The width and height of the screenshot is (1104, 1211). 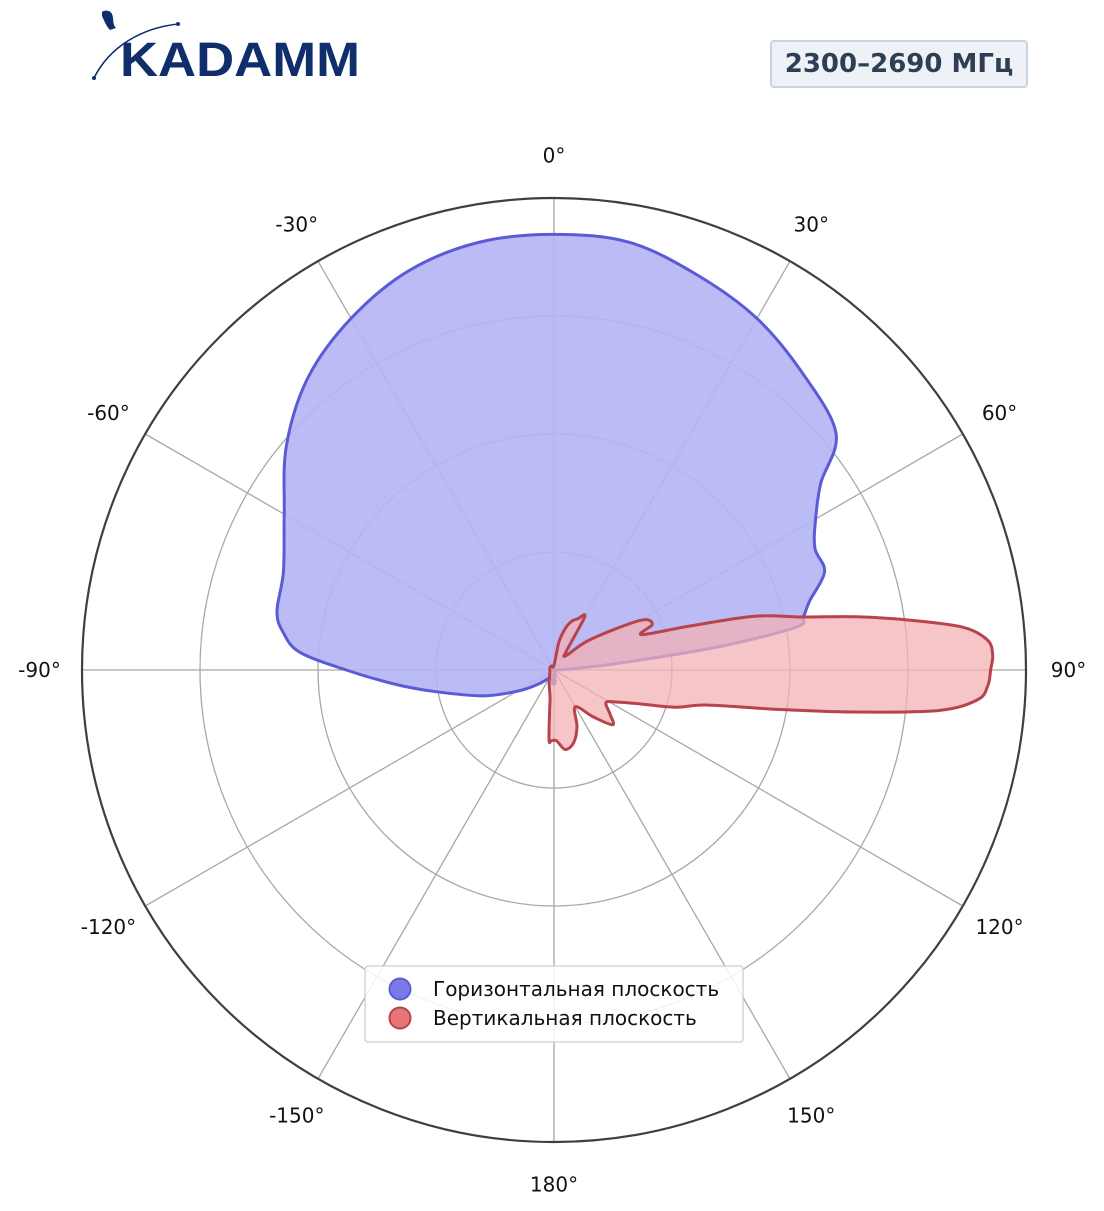 I want to click on angle-tick-label: -60°, so click(x=108, y=413).